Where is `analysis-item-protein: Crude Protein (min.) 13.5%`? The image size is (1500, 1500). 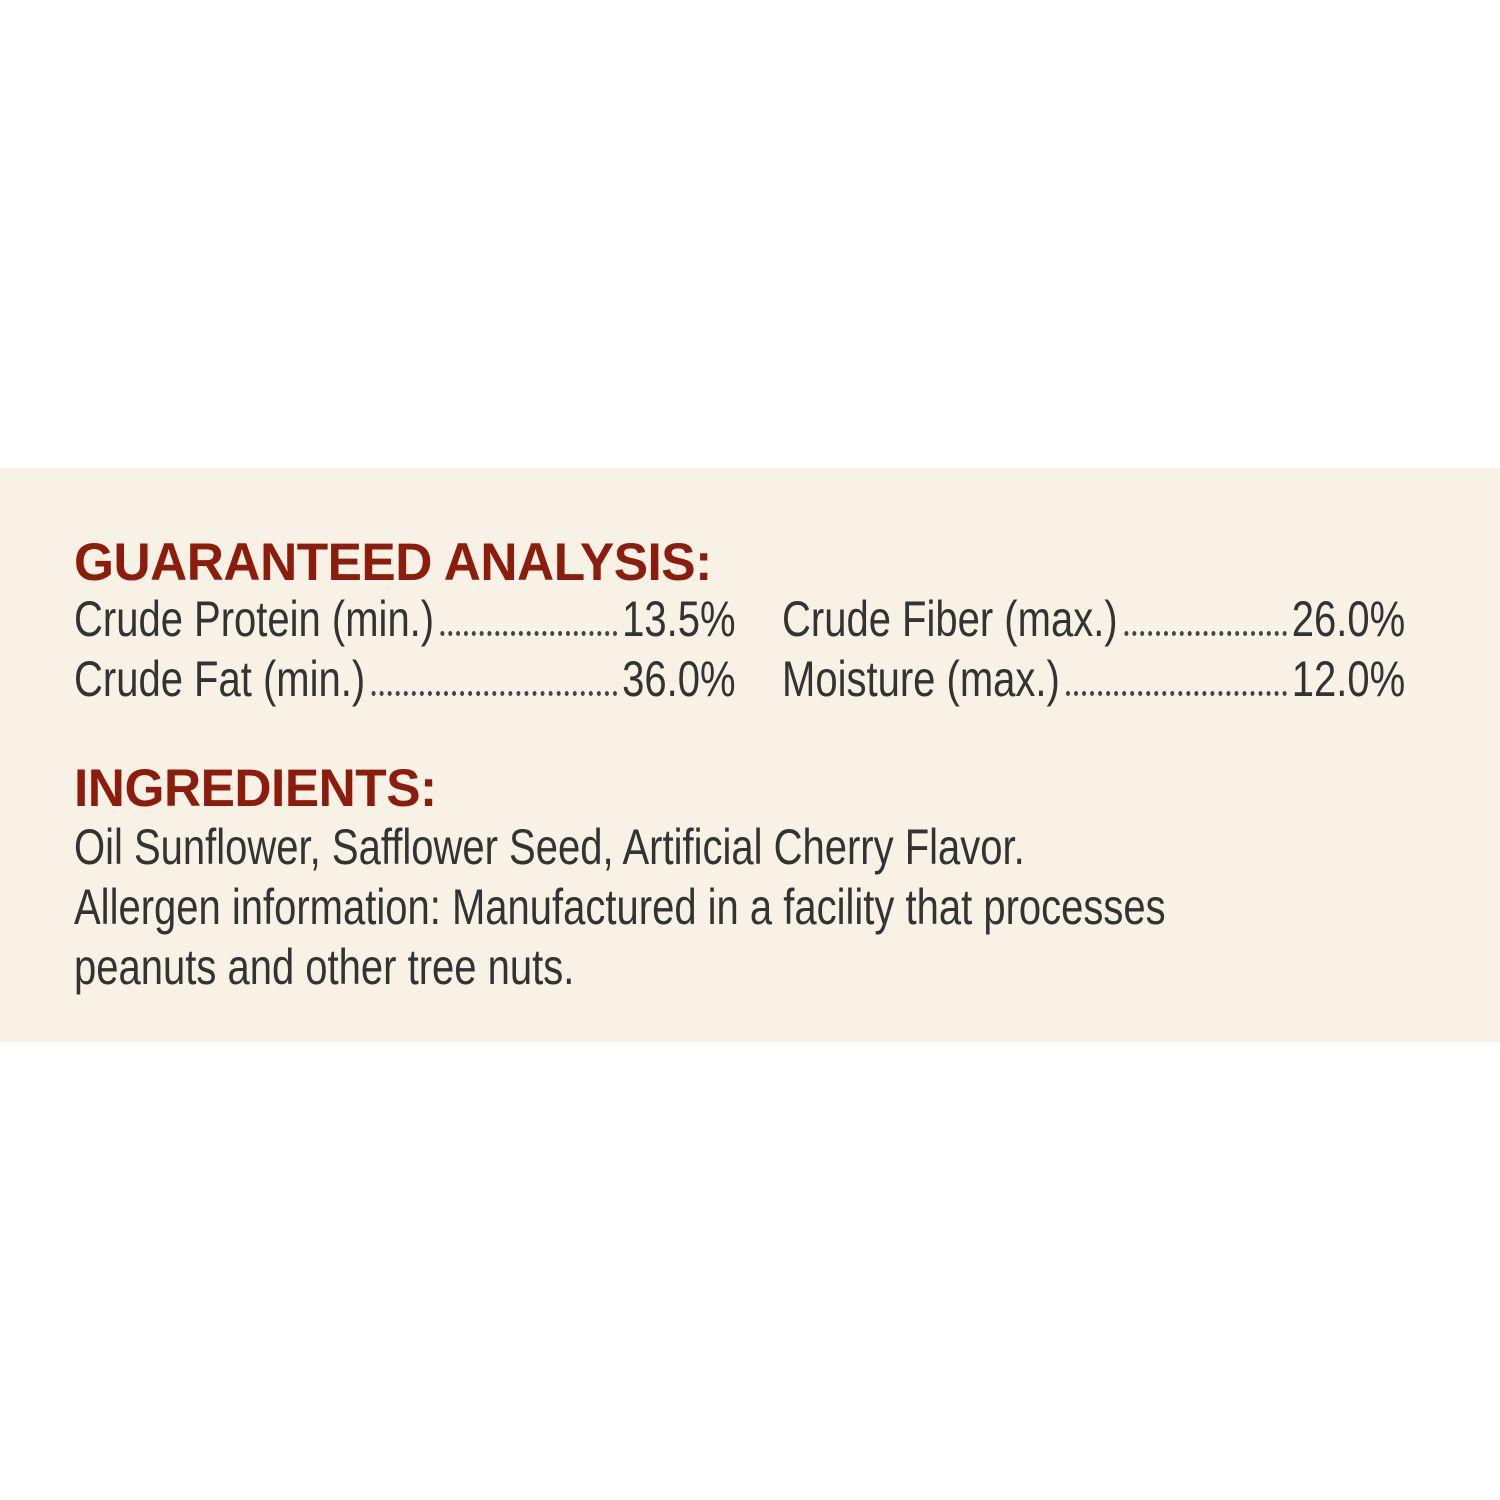 analysis-item-protein: Crude Protein (min.) 13.5% is located at coordinates (405, 619).